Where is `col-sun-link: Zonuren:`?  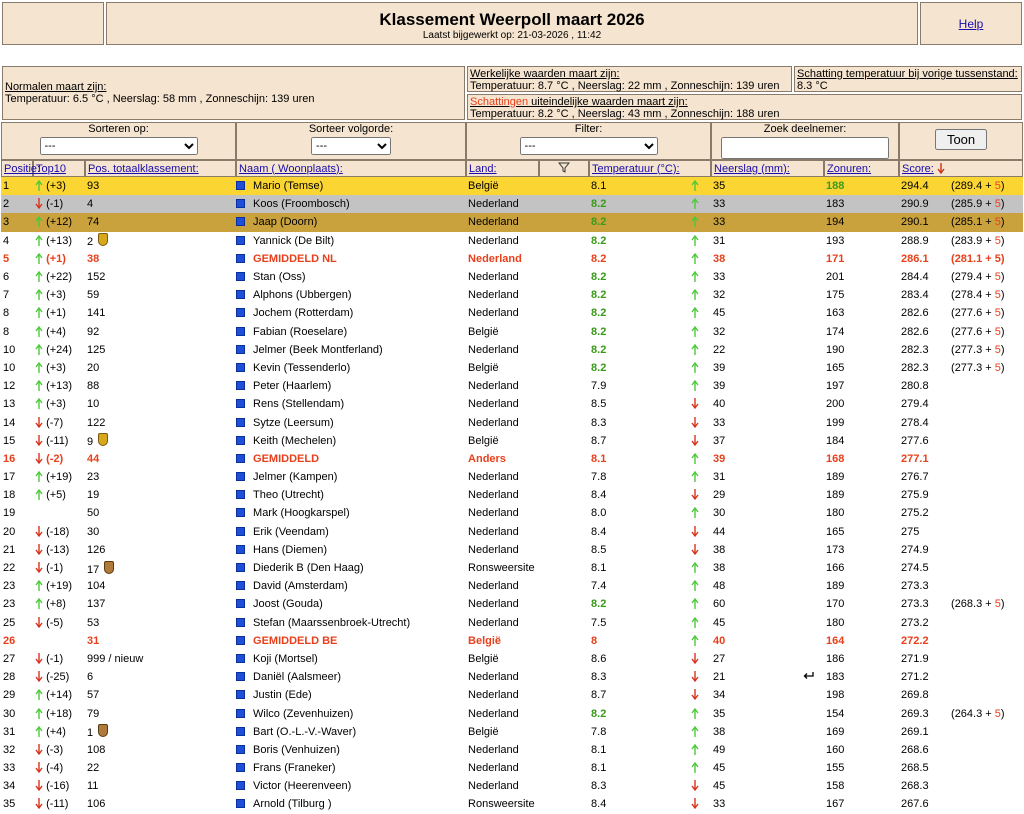 col-sun-link: Zonuren: is located at coordinates (849, 168).